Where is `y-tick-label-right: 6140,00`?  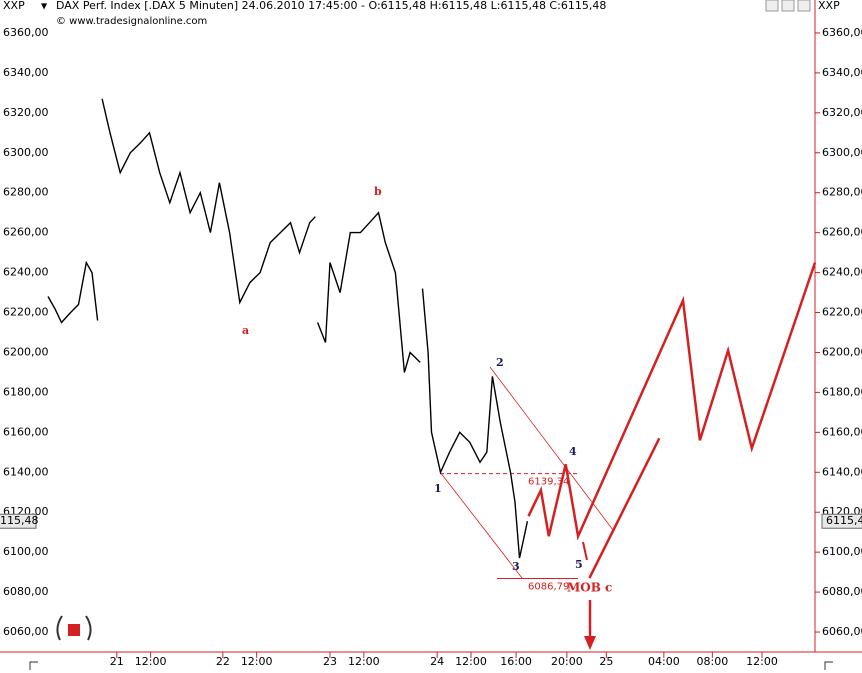
y-tick-label-right: 6140,00 is located at coordinates (842, 471).